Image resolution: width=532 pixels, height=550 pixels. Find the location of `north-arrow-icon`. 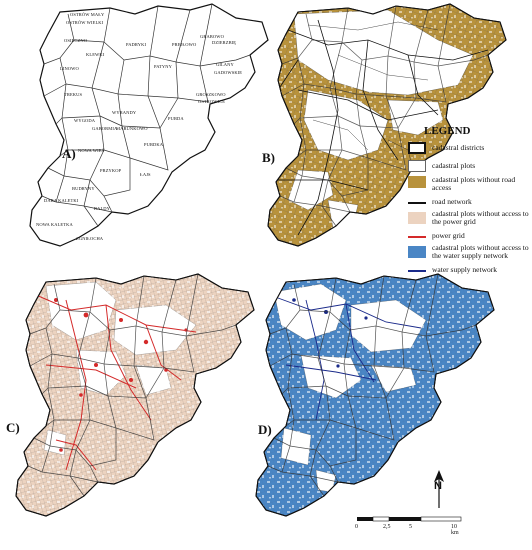

north-arrow-icon is located at coordinates (439, 489).